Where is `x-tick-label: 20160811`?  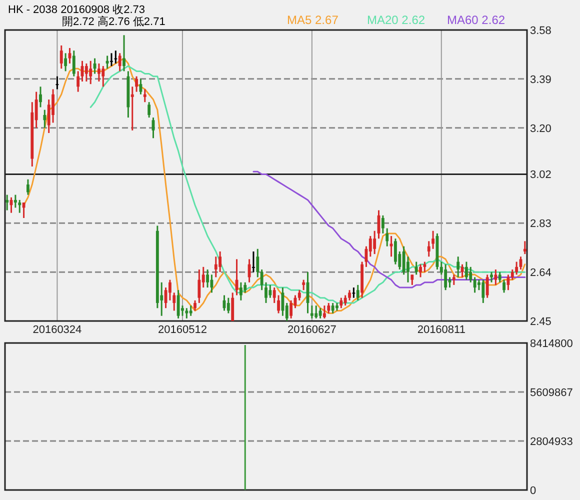 x-tick-label: 20160811 is located at coordinates (441, 330).